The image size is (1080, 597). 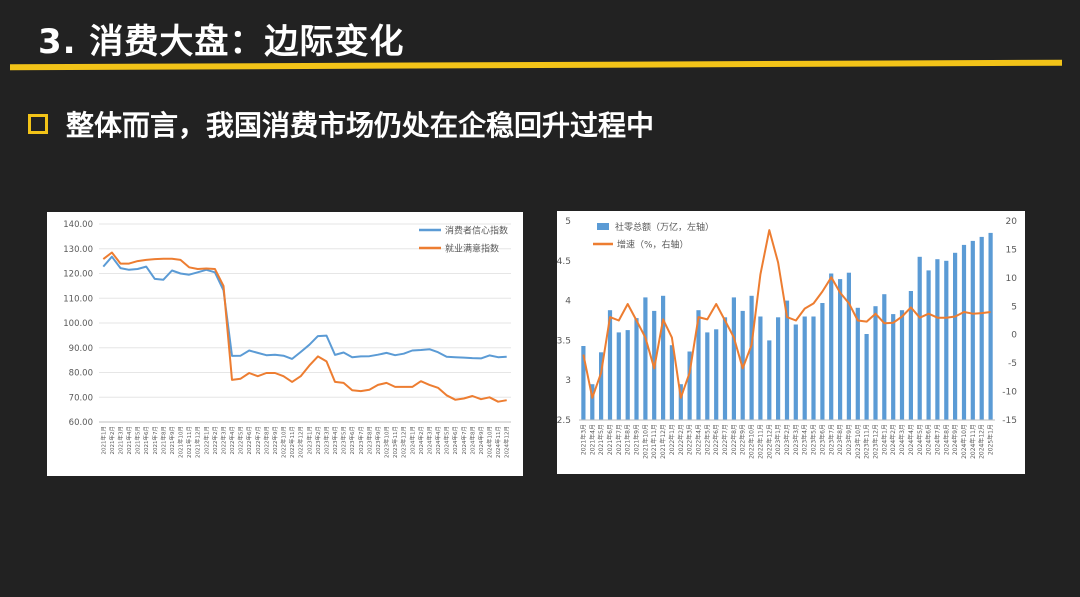 What do you see at coordinates (964, 441) in the screenshot?
I see `x-tick-label: 2024年10月` at bounding box center [964, 441].